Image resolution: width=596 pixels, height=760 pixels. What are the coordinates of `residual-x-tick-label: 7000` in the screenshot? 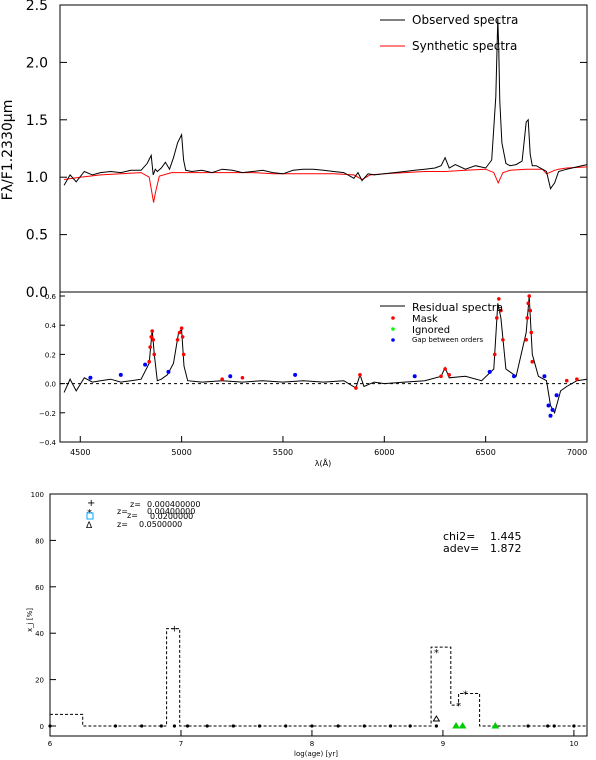 It's located at (577, 452).